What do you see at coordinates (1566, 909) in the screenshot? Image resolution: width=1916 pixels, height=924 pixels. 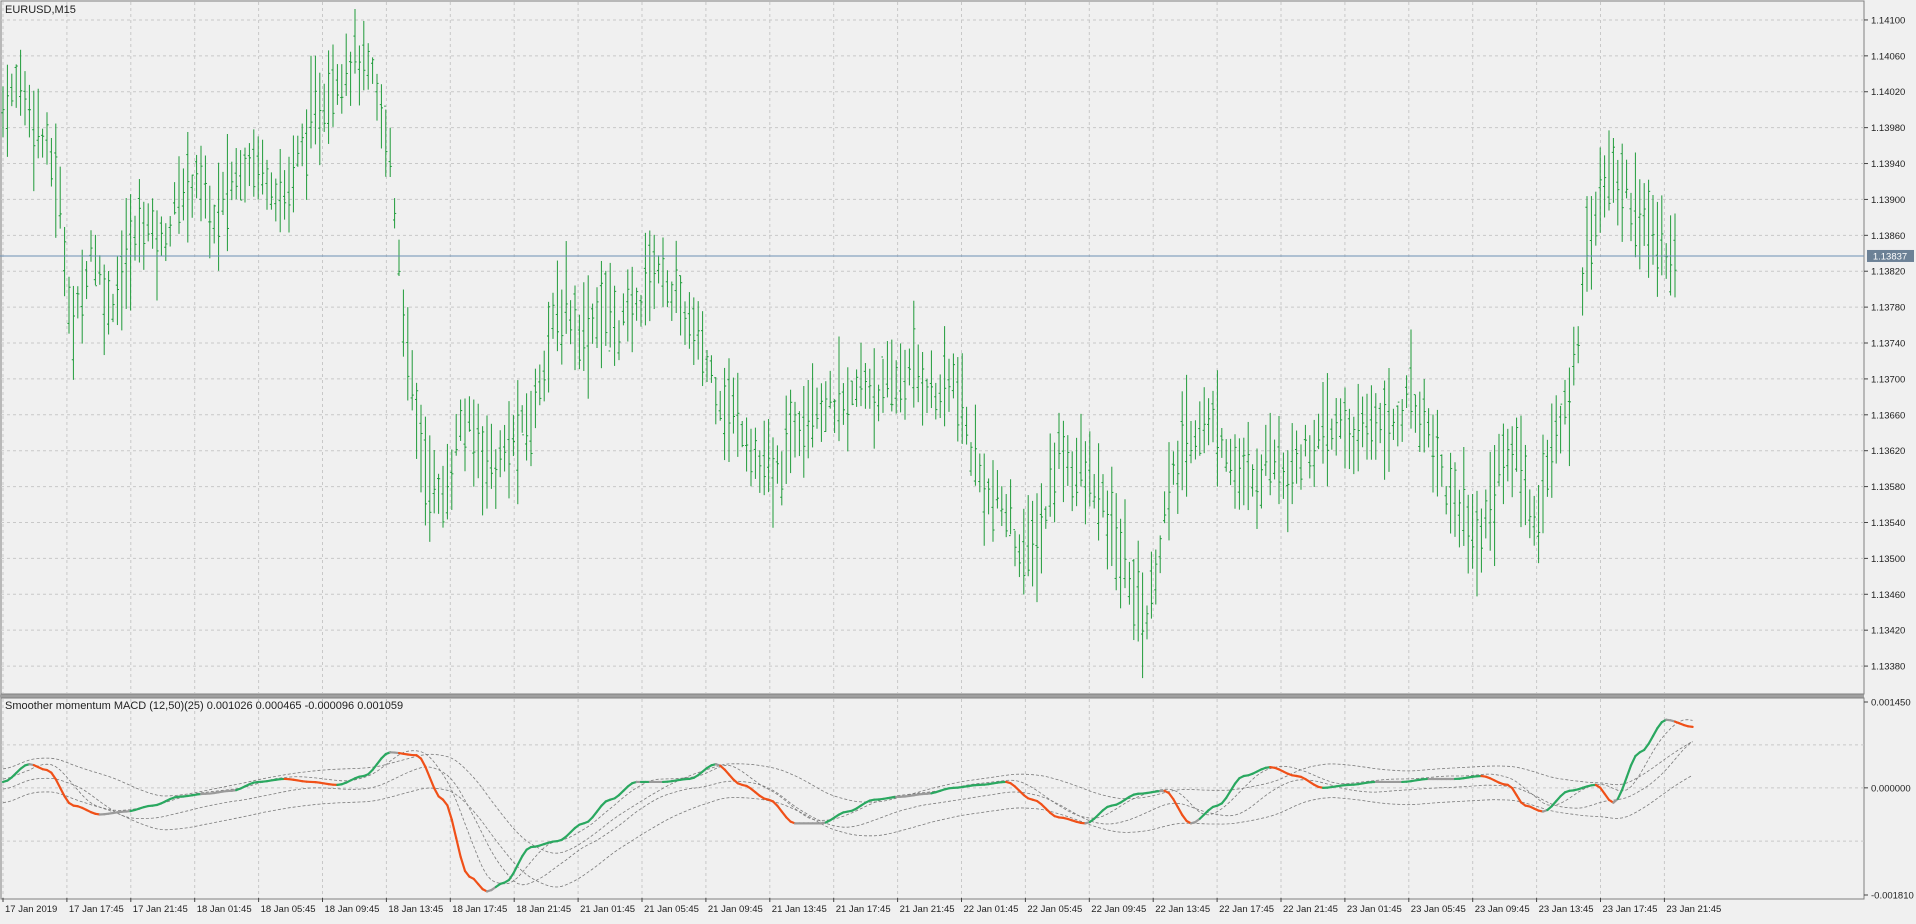 I see `time-tick-label: 23 Jan 13:45` at bounding box center [1566, 909].